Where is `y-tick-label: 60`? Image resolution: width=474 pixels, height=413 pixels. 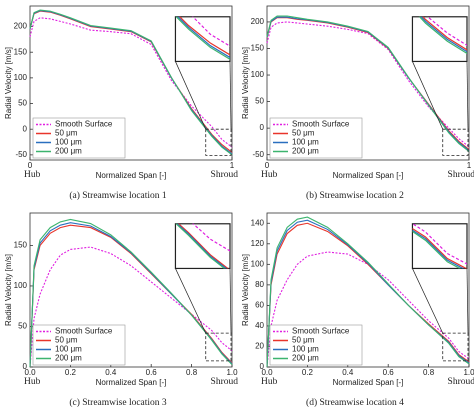
y-tick-label: 60 is located at coordinates (259, 305).